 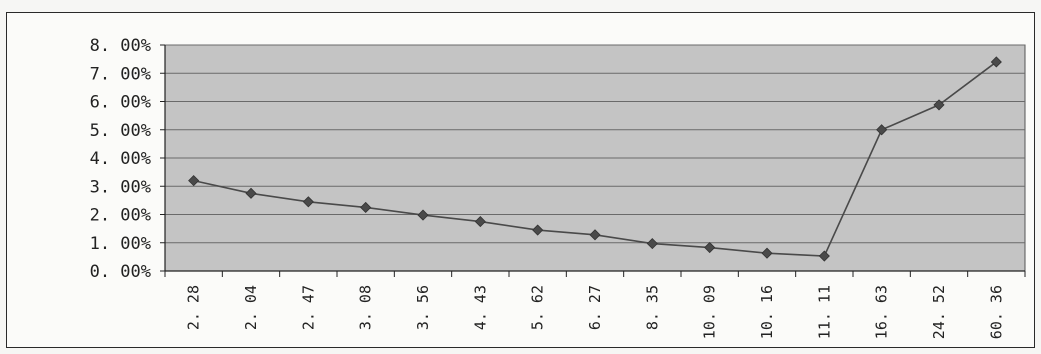 I want to click on x-tick-label-11: 11. 11, so click(x=824, y=312).